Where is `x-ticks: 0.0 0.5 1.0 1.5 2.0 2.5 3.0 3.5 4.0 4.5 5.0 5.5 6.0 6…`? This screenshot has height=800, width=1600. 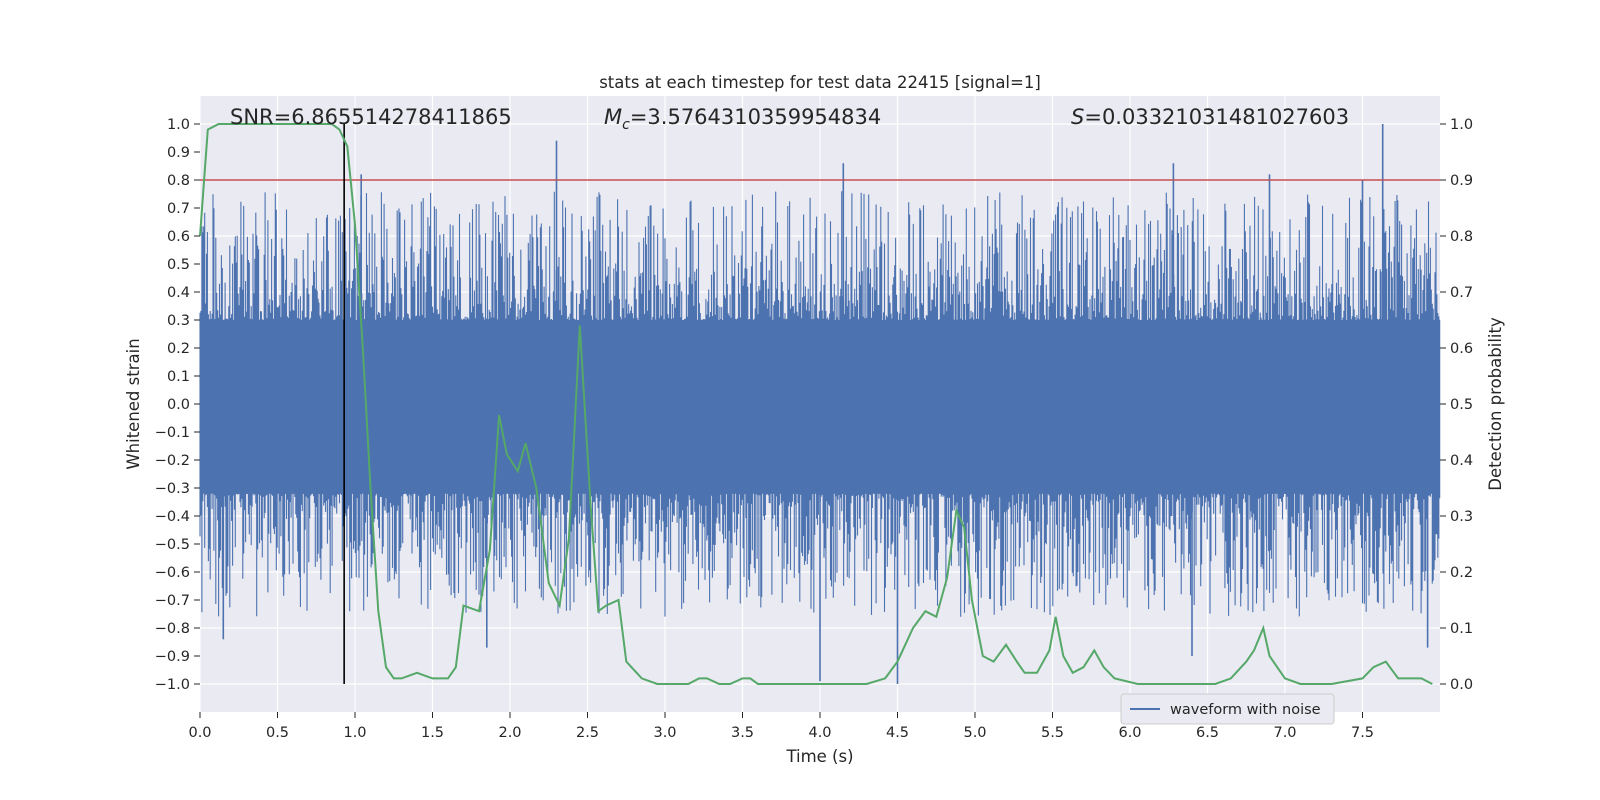 x-ticks: 0.0 0.5 1.0 1.5 2.0 2.5 3.0 3.5 4.0 4.5 5.0 5.5 6.0 6… is located at coordinates (781, 726).